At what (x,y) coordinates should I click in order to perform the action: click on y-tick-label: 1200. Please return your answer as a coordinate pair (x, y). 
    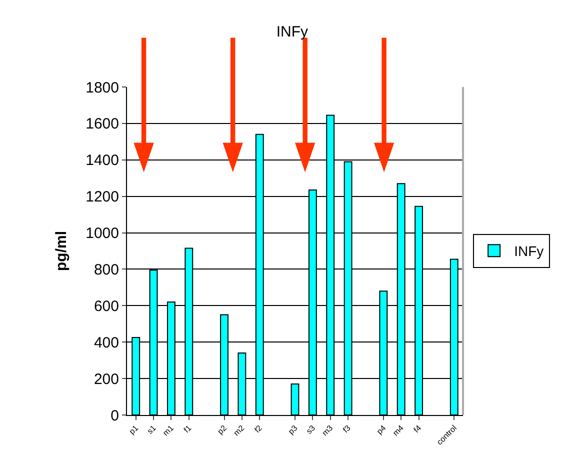
    Looking at the image, I should click on (102, 197).